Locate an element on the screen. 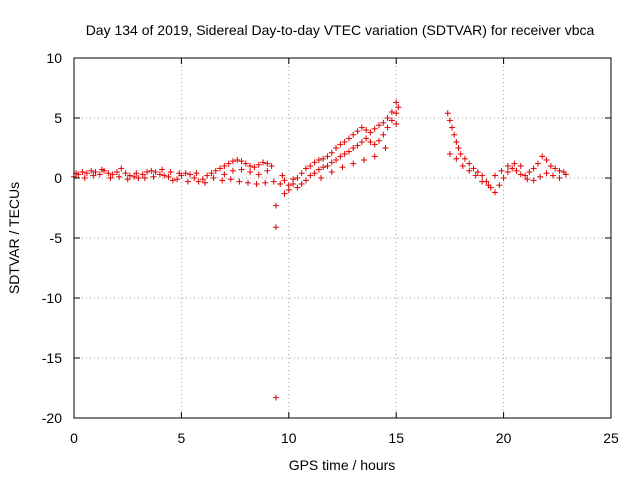 This screenshot has width=640, height=480. y-tick-label: -10 is located at coordinates (52, 298).